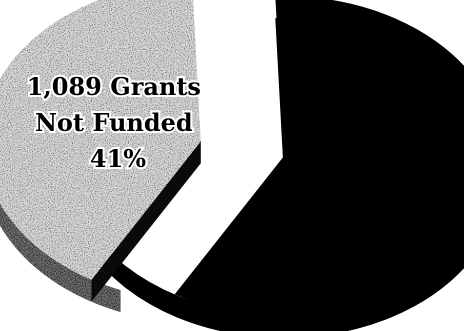  I want to click on slice-cut-face-not-funded, so click(146, 221).